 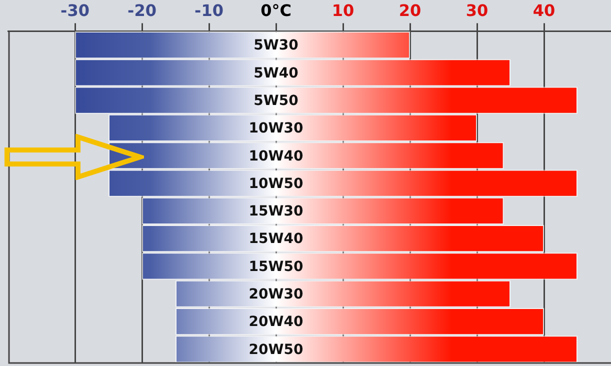 What do you see at coordinates (276, 266) in the screenshot?
I see `y-tick-label: 15W50` at bounding box center [276, 266].